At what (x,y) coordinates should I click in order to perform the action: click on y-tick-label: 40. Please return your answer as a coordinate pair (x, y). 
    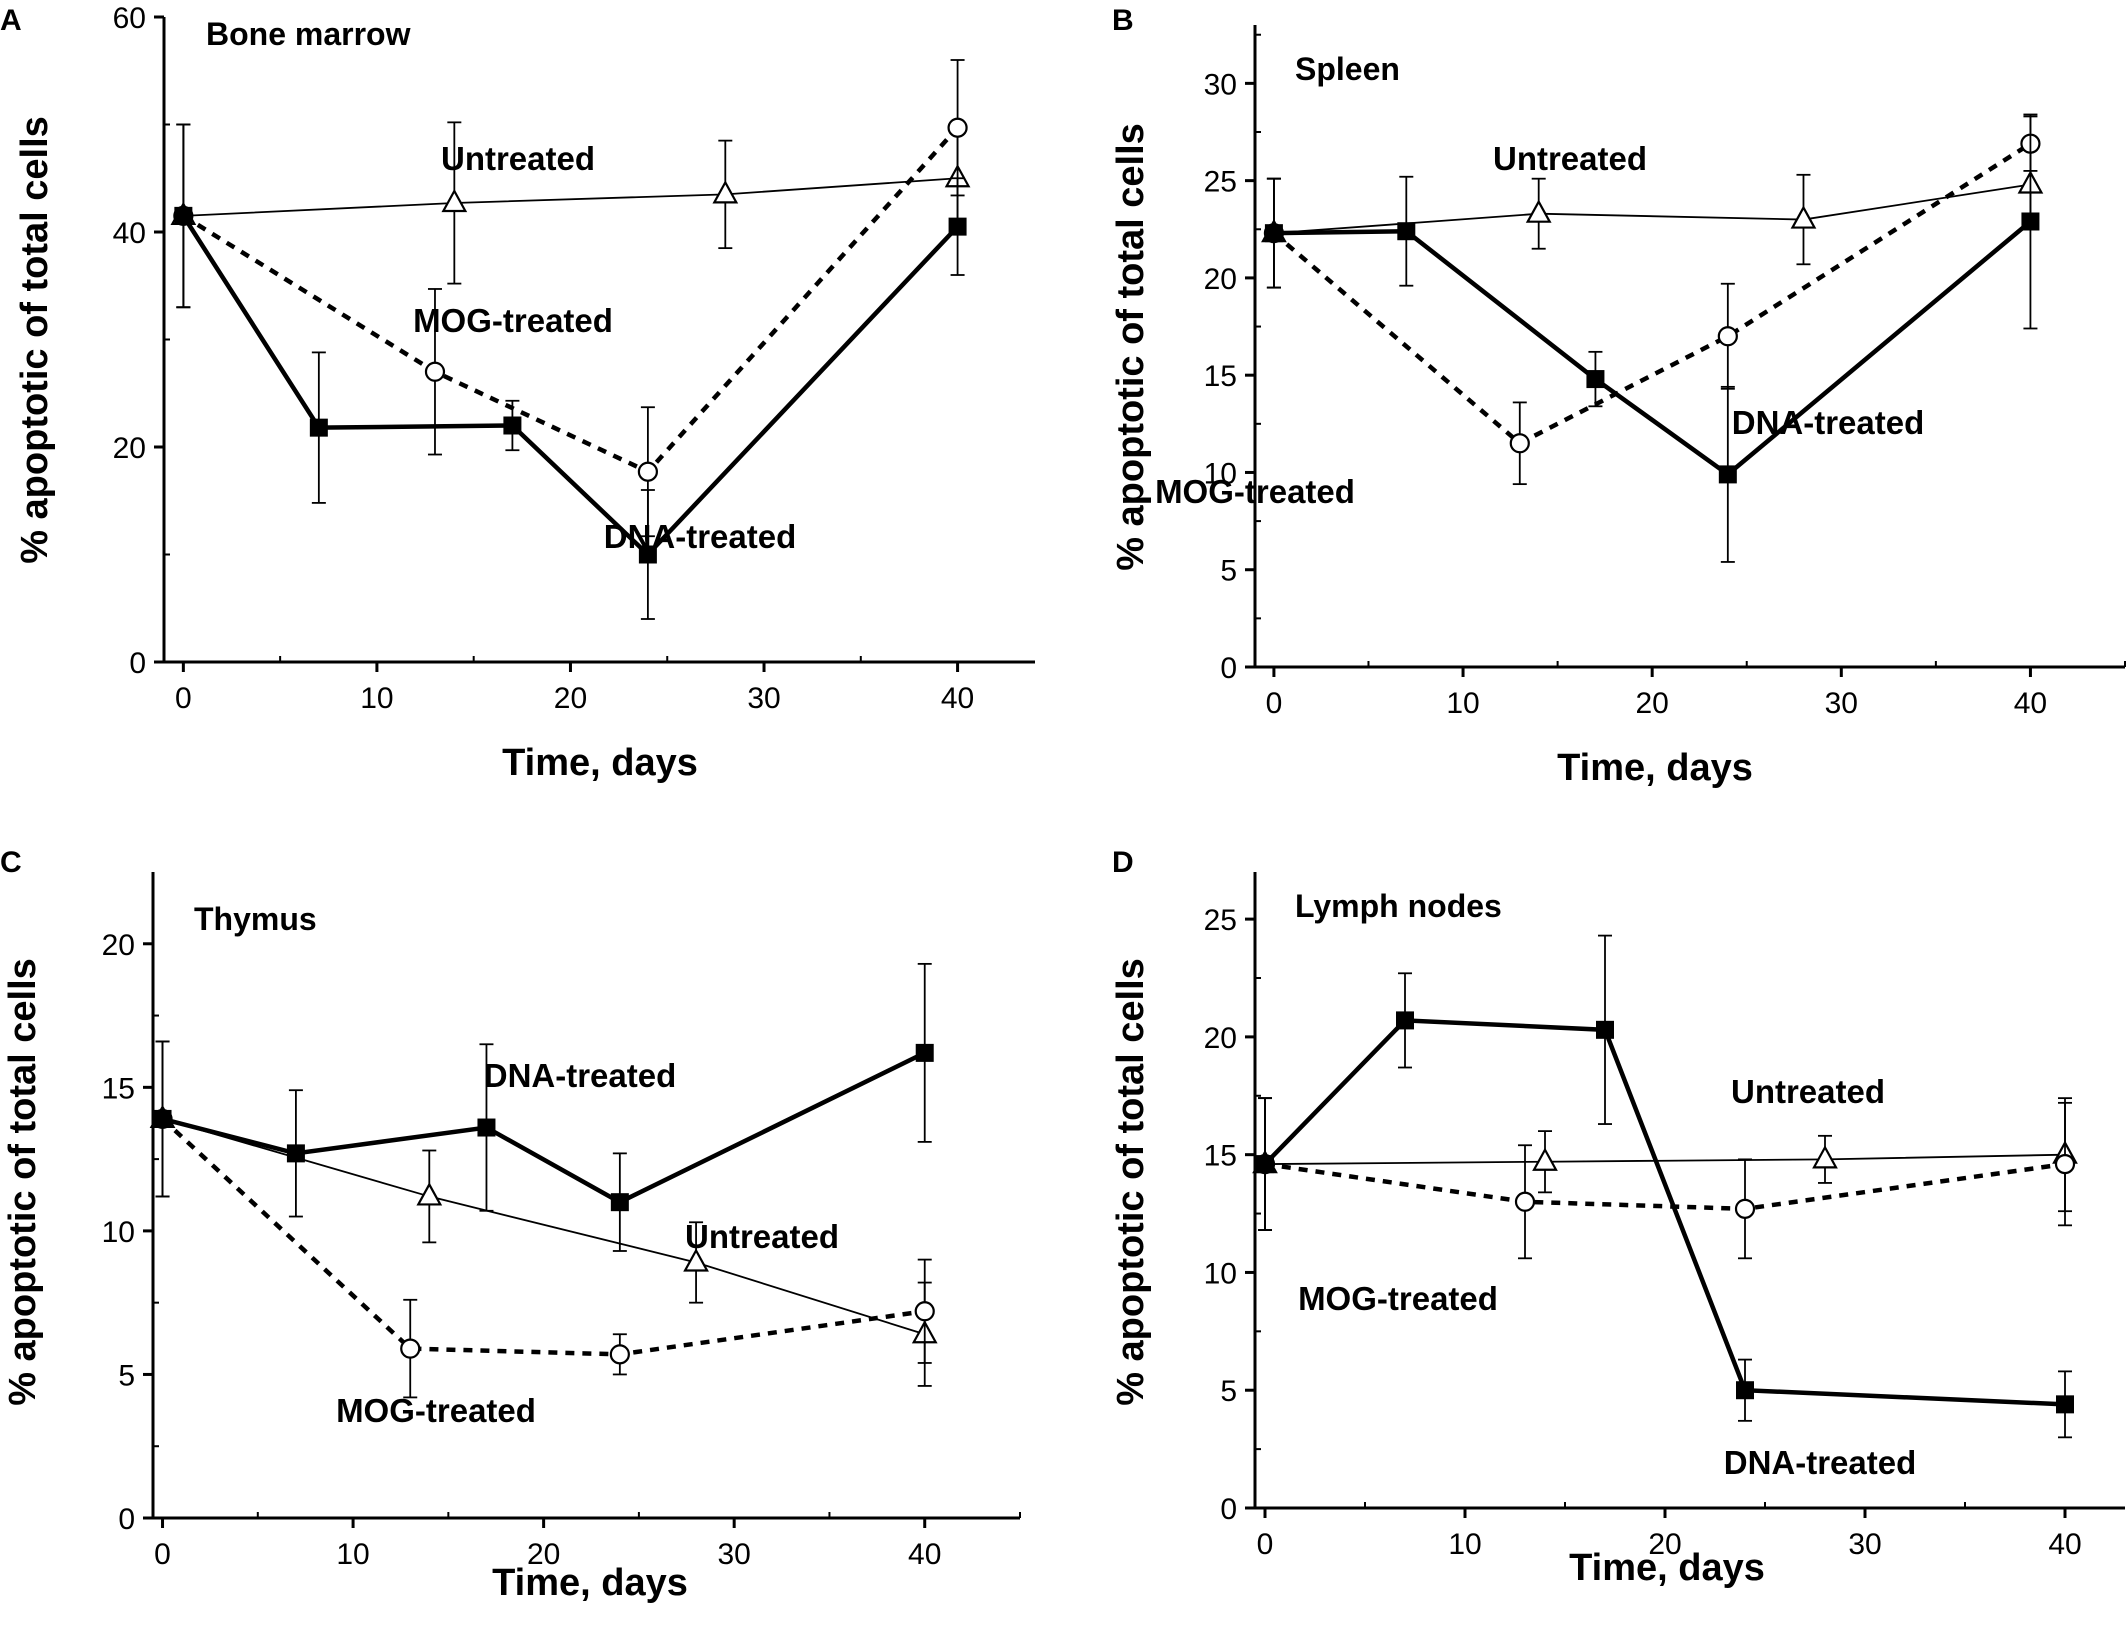
    Looking at the image, I should click on (129, 233).